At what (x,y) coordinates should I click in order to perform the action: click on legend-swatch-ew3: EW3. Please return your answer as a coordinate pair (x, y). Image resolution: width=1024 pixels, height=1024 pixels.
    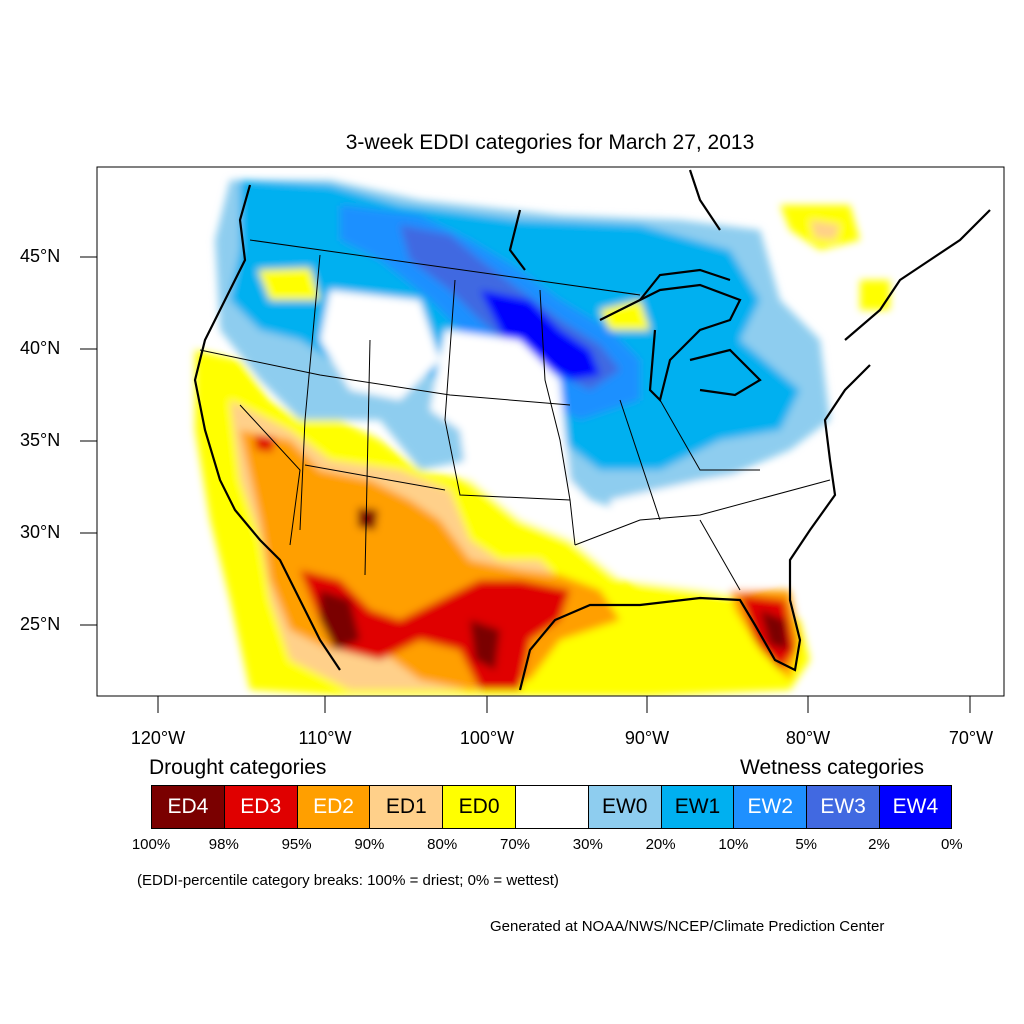
    Looking at the image, I should click on (842, 807).